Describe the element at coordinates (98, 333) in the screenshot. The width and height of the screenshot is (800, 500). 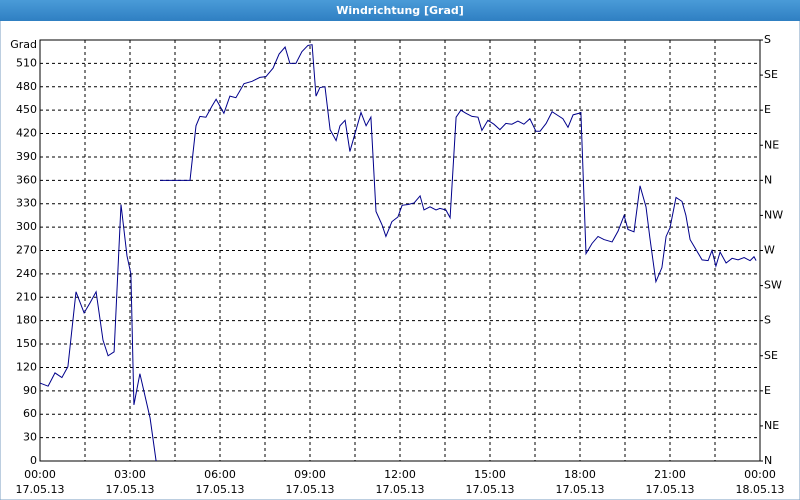
I see `data-line` at that location.